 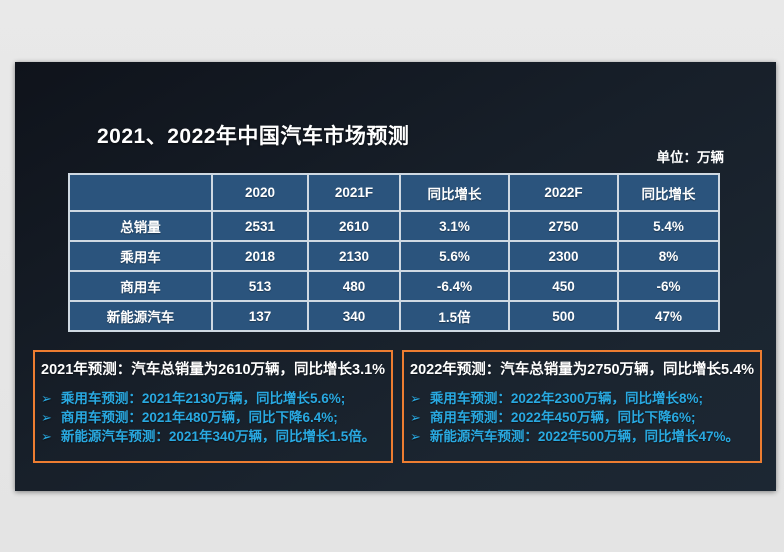 What do you see at coordinates (454, 286) in the screenshot?
I see `table-cell: -6.4%` at bounding box center [454, 286].